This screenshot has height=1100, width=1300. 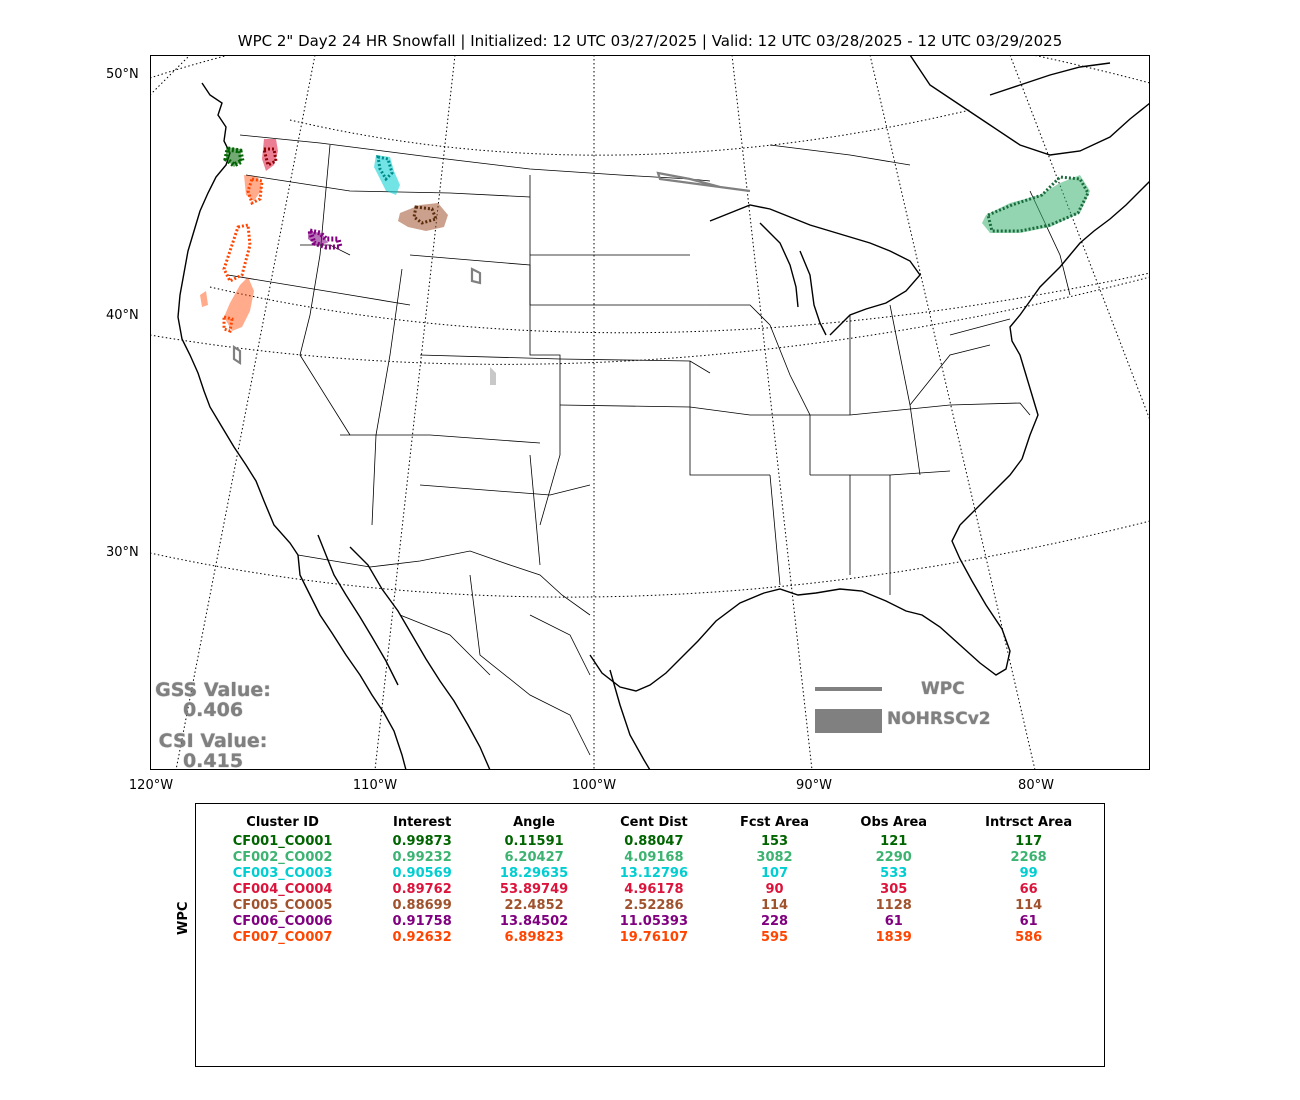 What do you see at coordinates (534, 857) in the screenshot?
I see `cell-angle: 6.20427` at bounding box center [534, 857].